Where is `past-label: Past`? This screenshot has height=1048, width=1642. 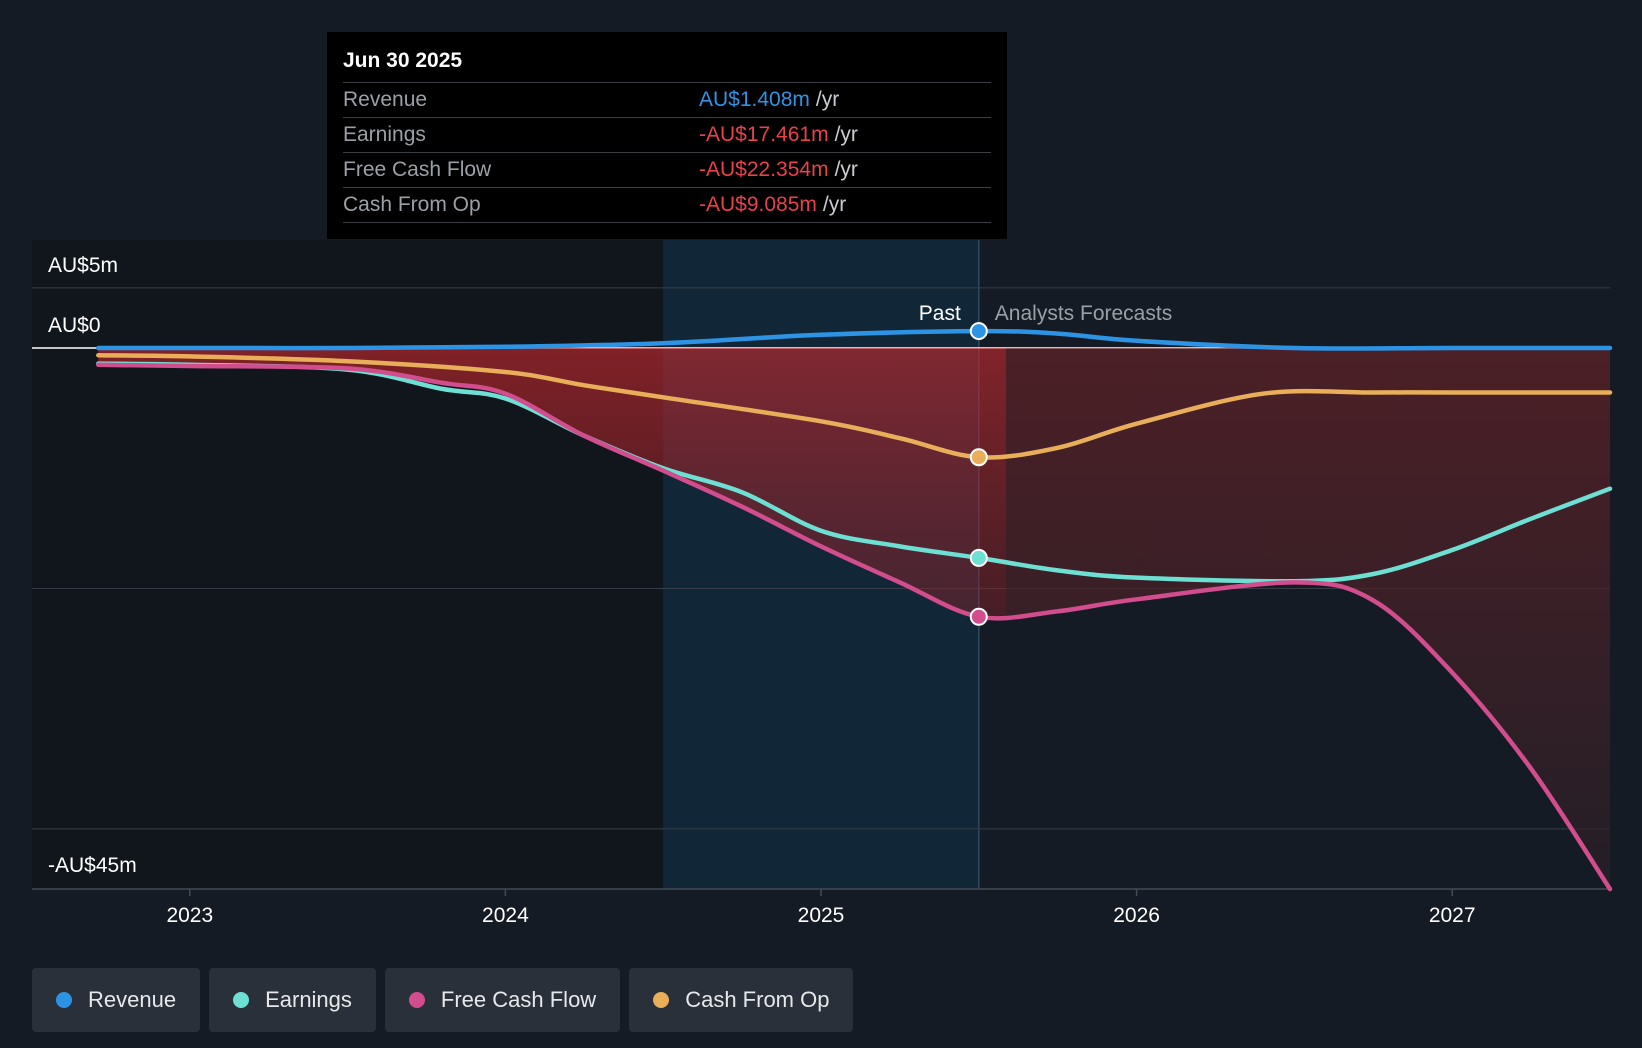 past-label: Past is located at coordinates (940, 313).